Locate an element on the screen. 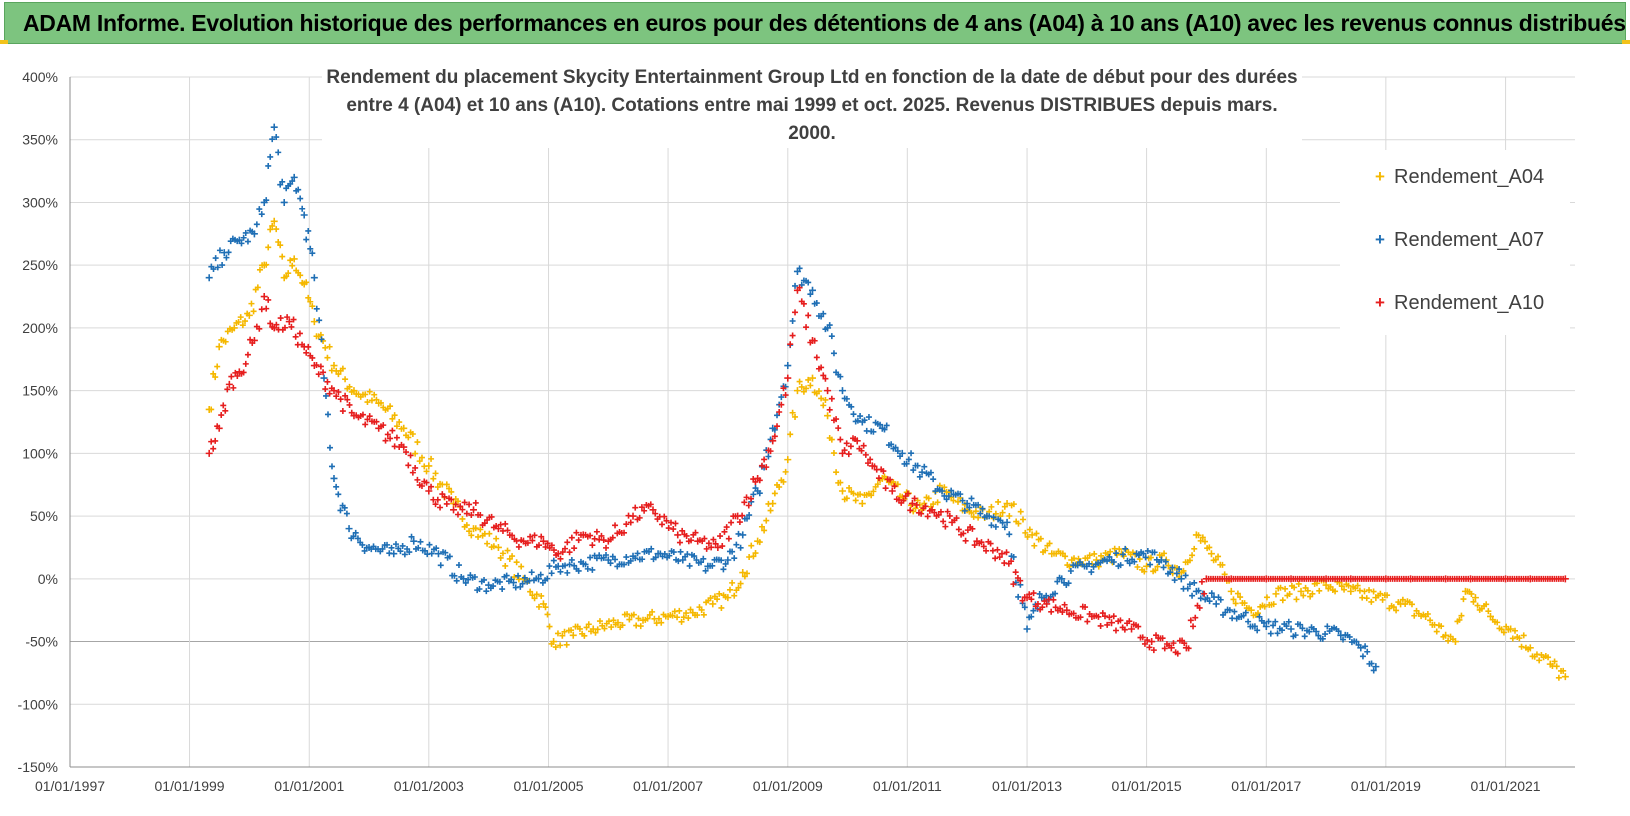 The image size is (1630, 816). y-tick-label: -50% is located at coordinates (41, 642).